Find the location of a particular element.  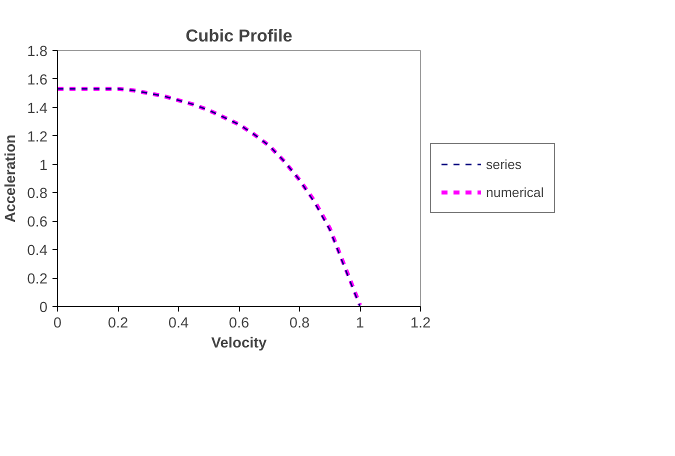

x-tick-label: 0.6 is located at coordinates (239, 324).